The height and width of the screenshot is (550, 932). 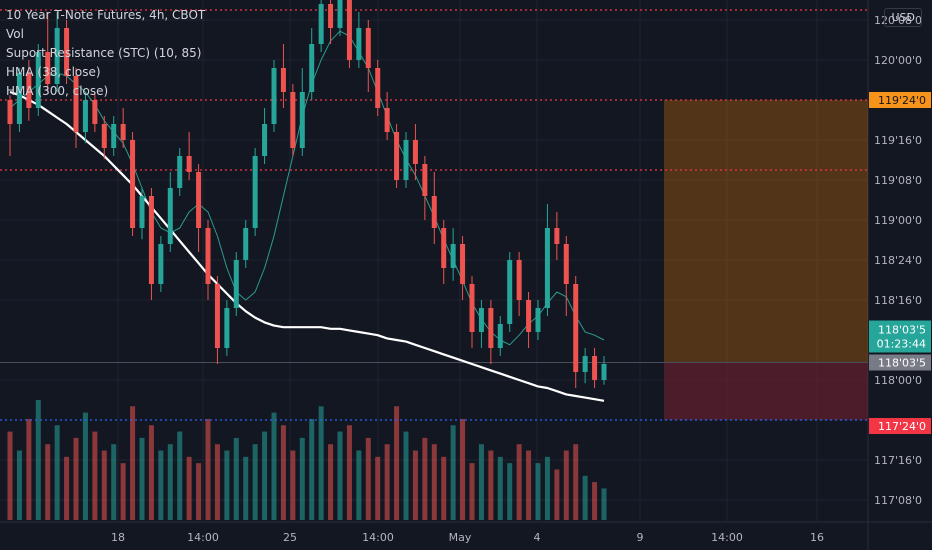 I want to click on legend-volume: Vol, so click(x=15, y=34).